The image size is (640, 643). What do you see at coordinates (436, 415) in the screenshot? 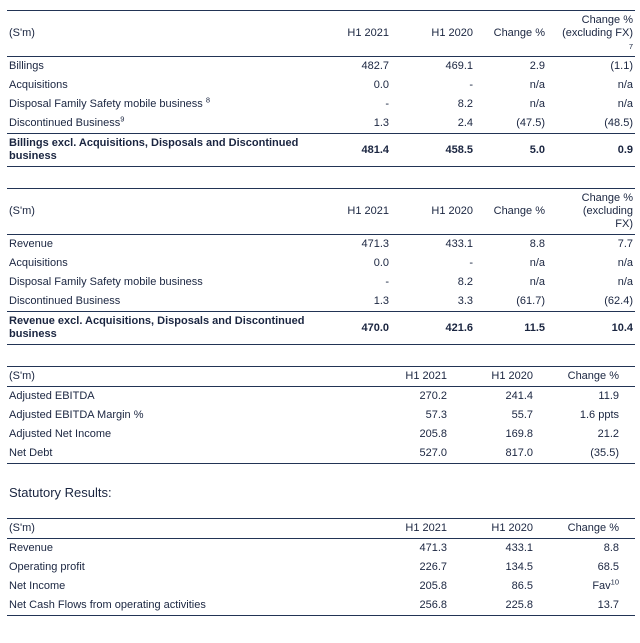
I see `cell-value: 57.3` at bounding box center [436, 415].